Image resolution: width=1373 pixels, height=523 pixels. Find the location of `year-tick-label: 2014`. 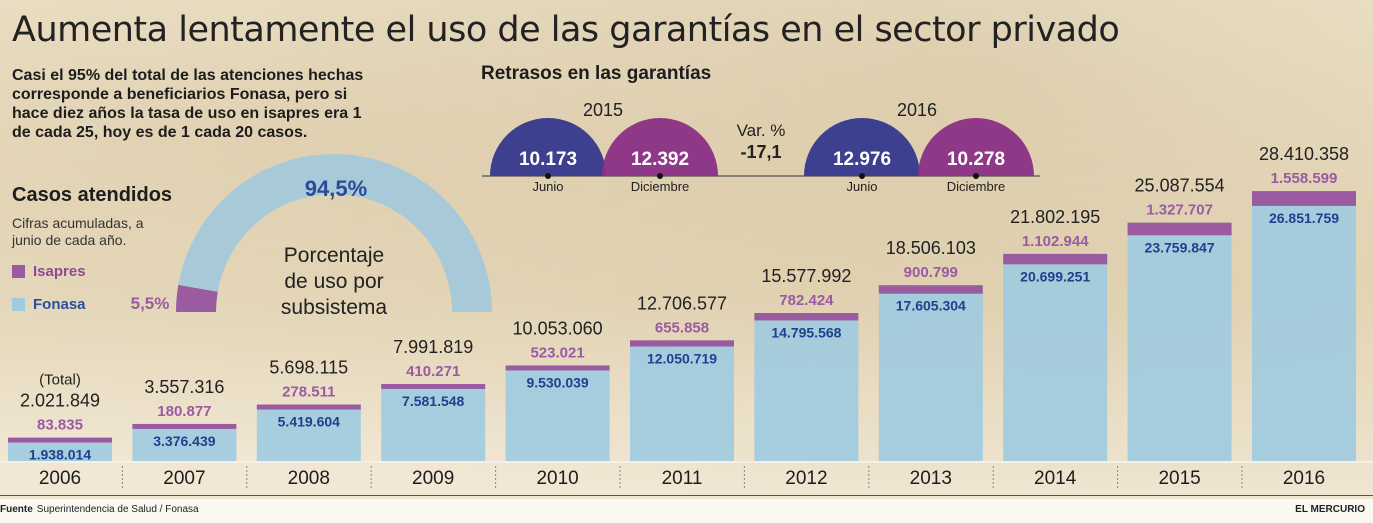

year-tick-label: 2014 is located at coordinates (1055, 478).